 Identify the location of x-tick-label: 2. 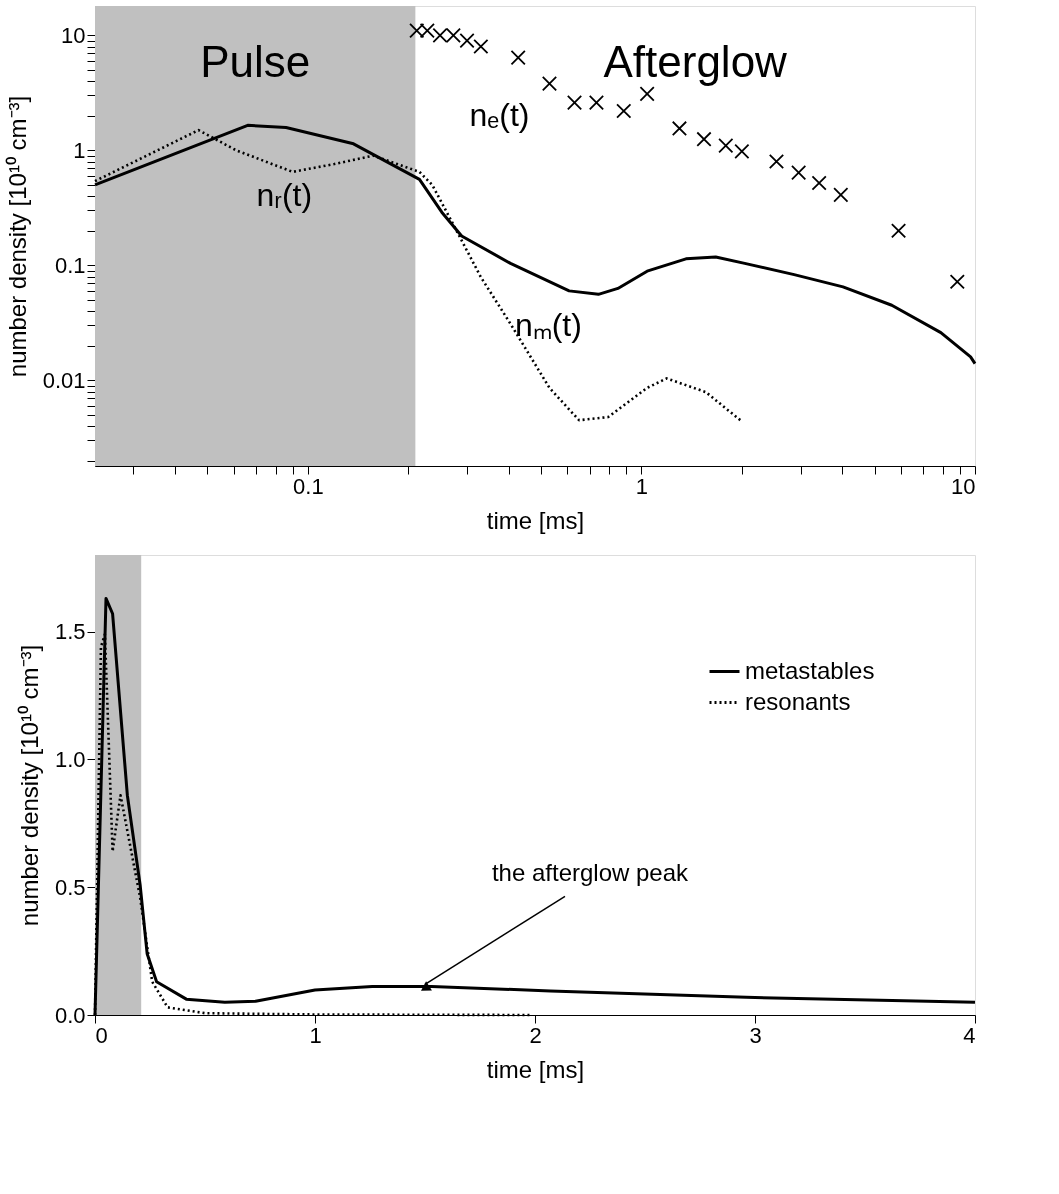
(535, 1035).